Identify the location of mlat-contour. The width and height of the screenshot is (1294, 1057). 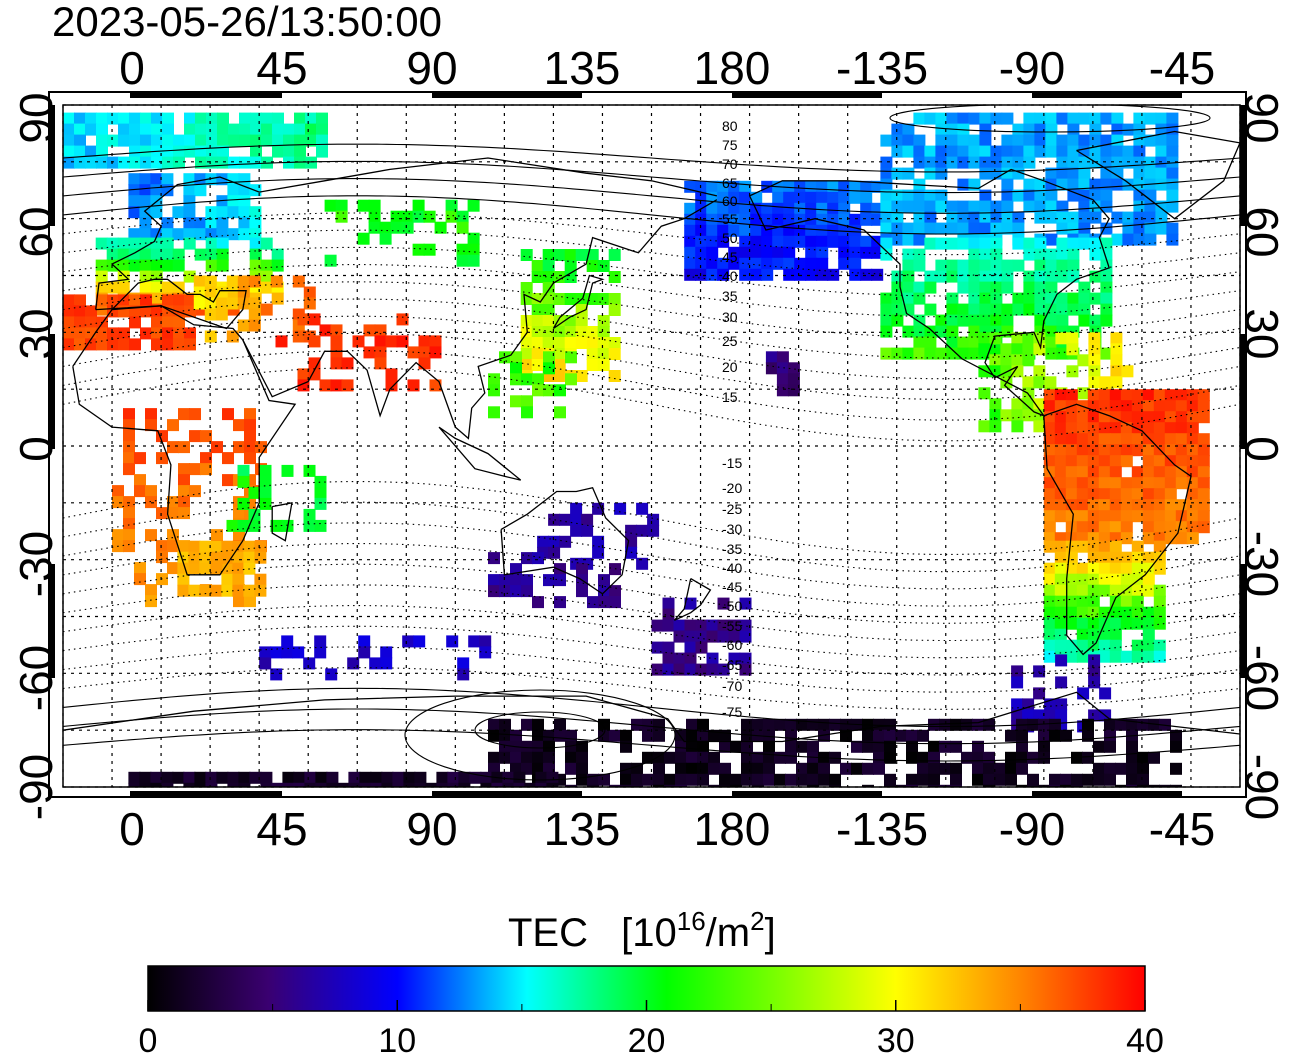
(651, 347).